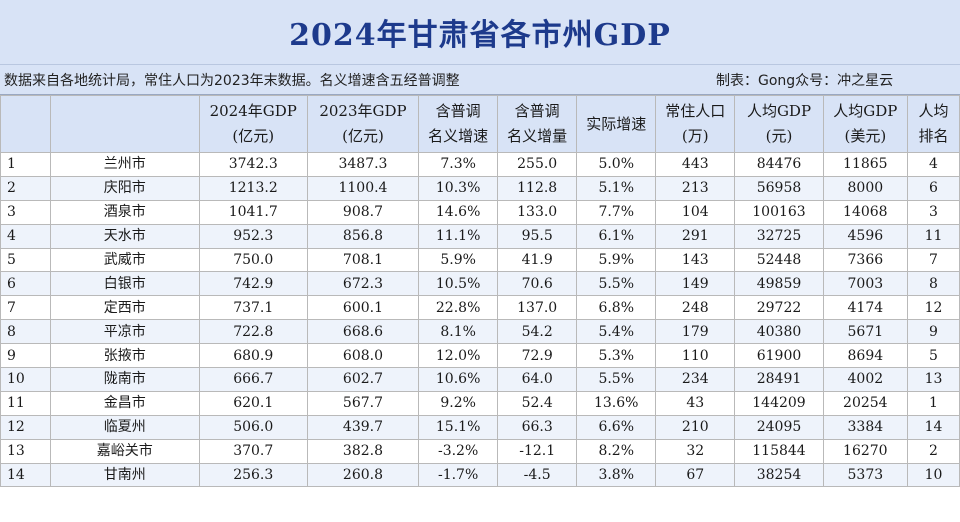 This screenshot has width=960, height=522. I want to click on table-cell: 32725, so click(779, 236).